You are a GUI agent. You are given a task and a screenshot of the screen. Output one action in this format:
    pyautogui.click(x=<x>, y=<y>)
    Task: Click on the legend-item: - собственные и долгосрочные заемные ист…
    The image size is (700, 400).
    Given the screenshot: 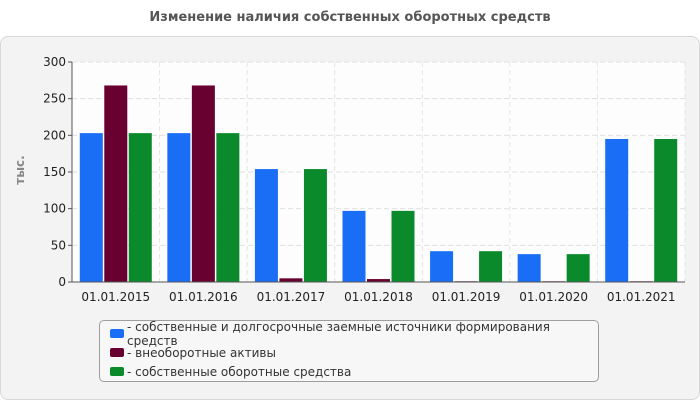 What is the action you would take?
    pyautogui.click(x=354, y=334)
    